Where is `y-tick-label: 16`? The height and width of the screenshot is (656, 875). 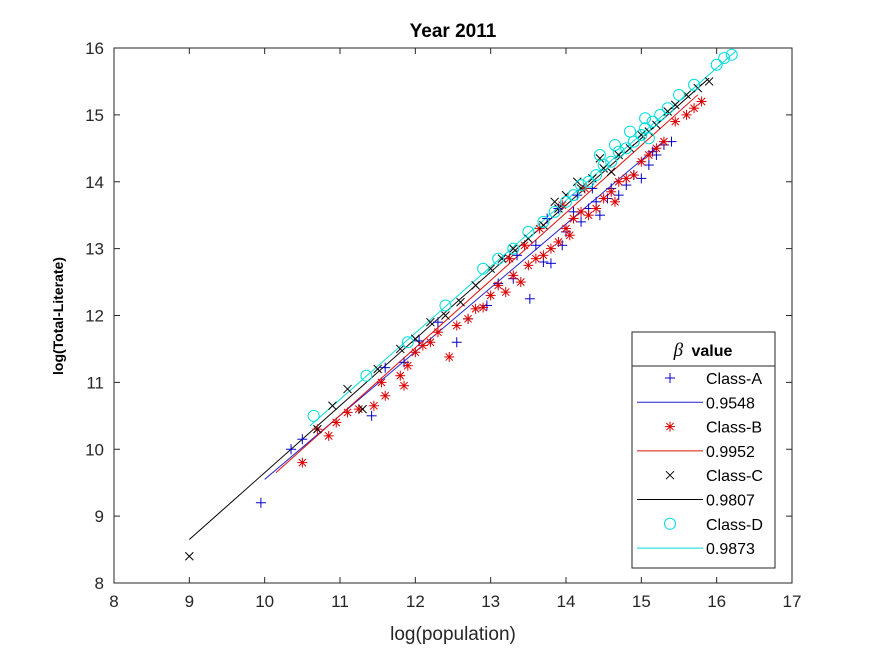 y-tick-label: 16 is located at coordinates (94, 48).